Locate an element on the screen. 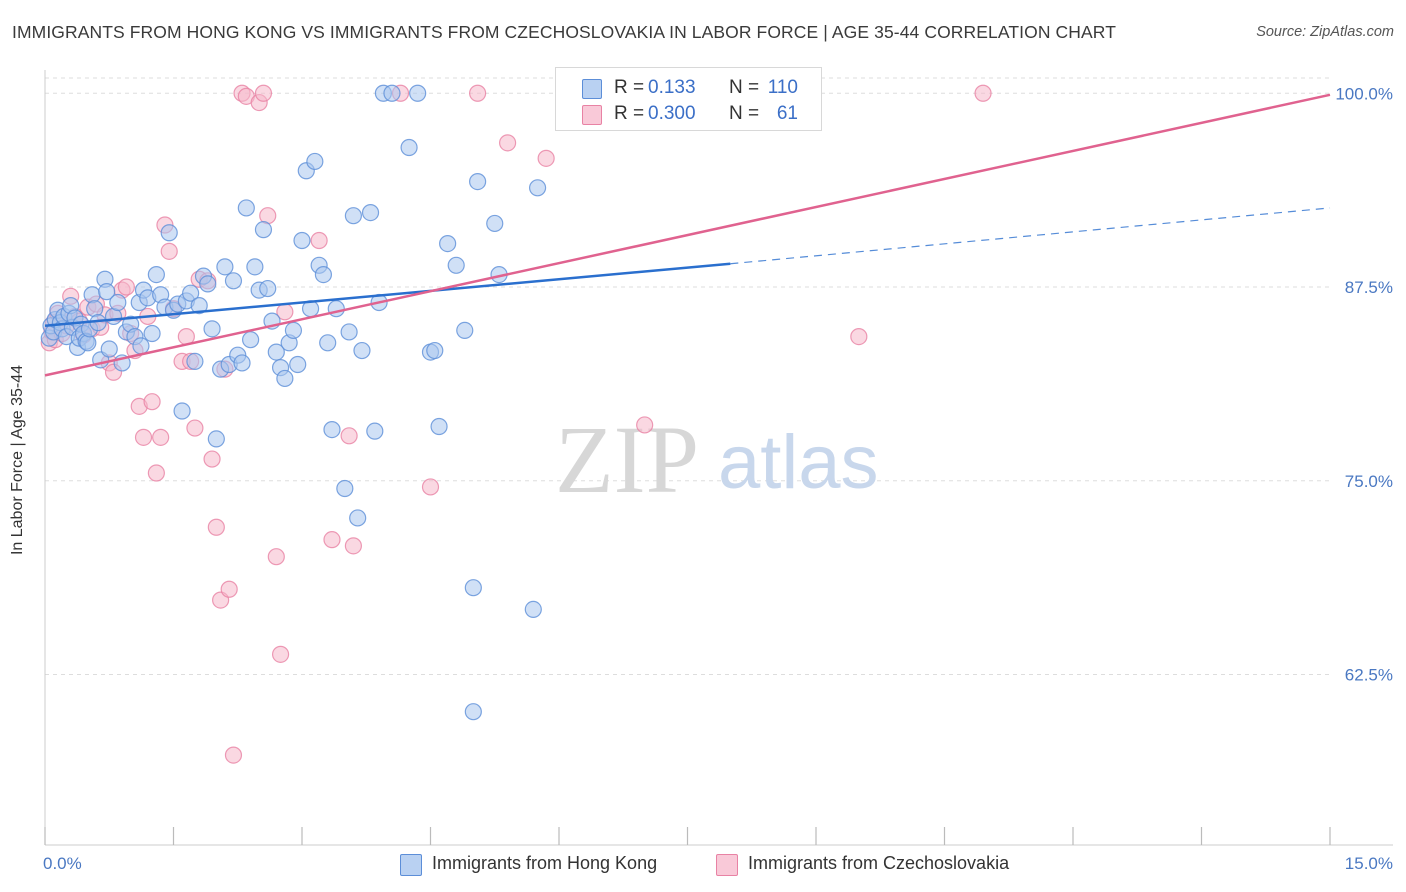 This screenshot has height=892, width=1406. stats-r-value: 0.133 is located at coordinates (672, 87).